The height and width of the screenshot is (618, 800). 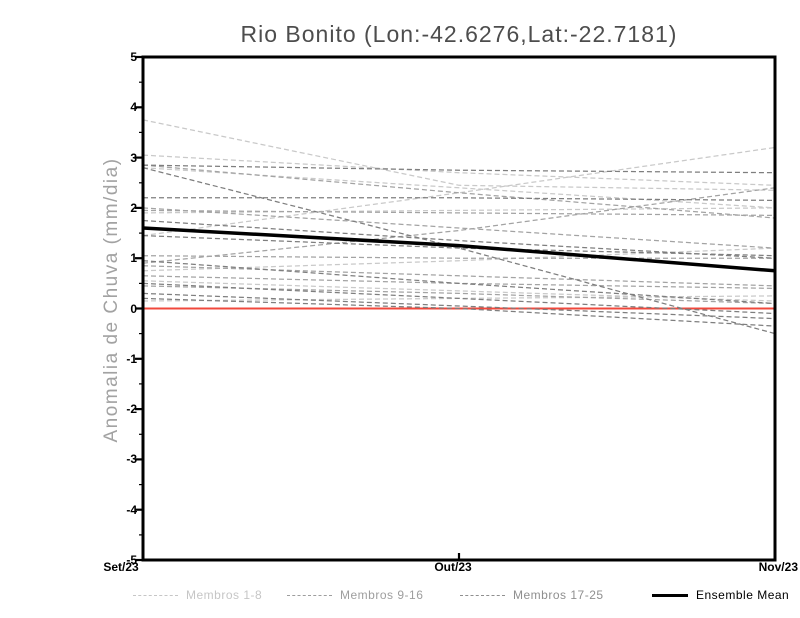 I want to click on y-tick-label: -2, so click(x=131, y=409).